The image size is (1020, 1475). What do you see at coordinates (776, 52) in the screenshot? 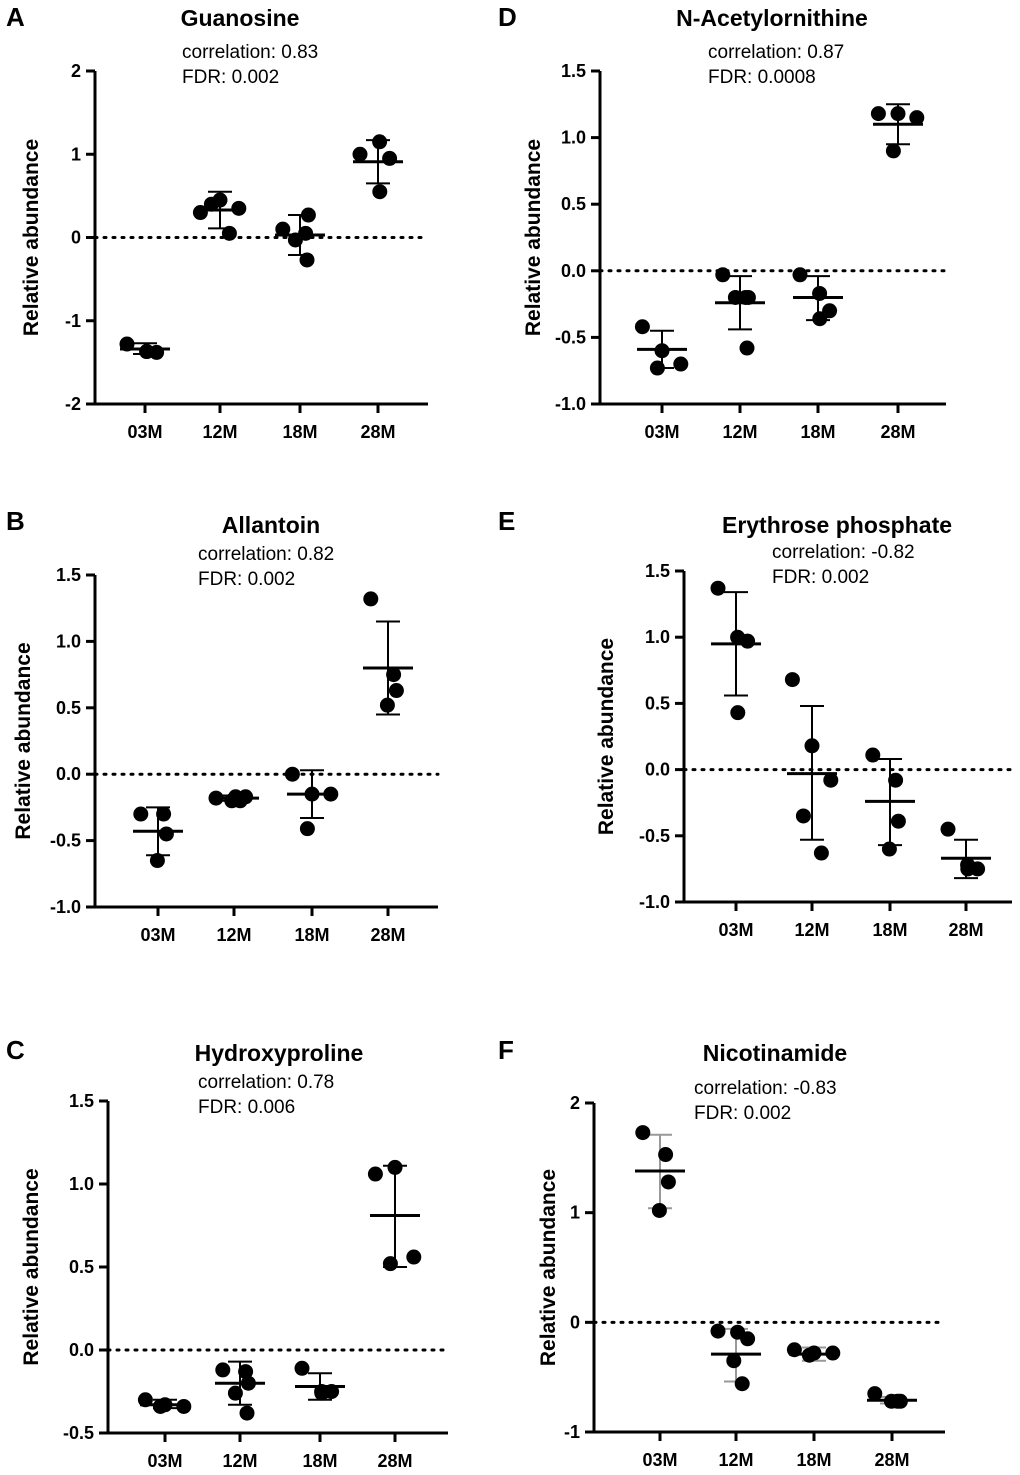
I see `correlation-text: correlation: 0.87` at bounding box center [776, 52].